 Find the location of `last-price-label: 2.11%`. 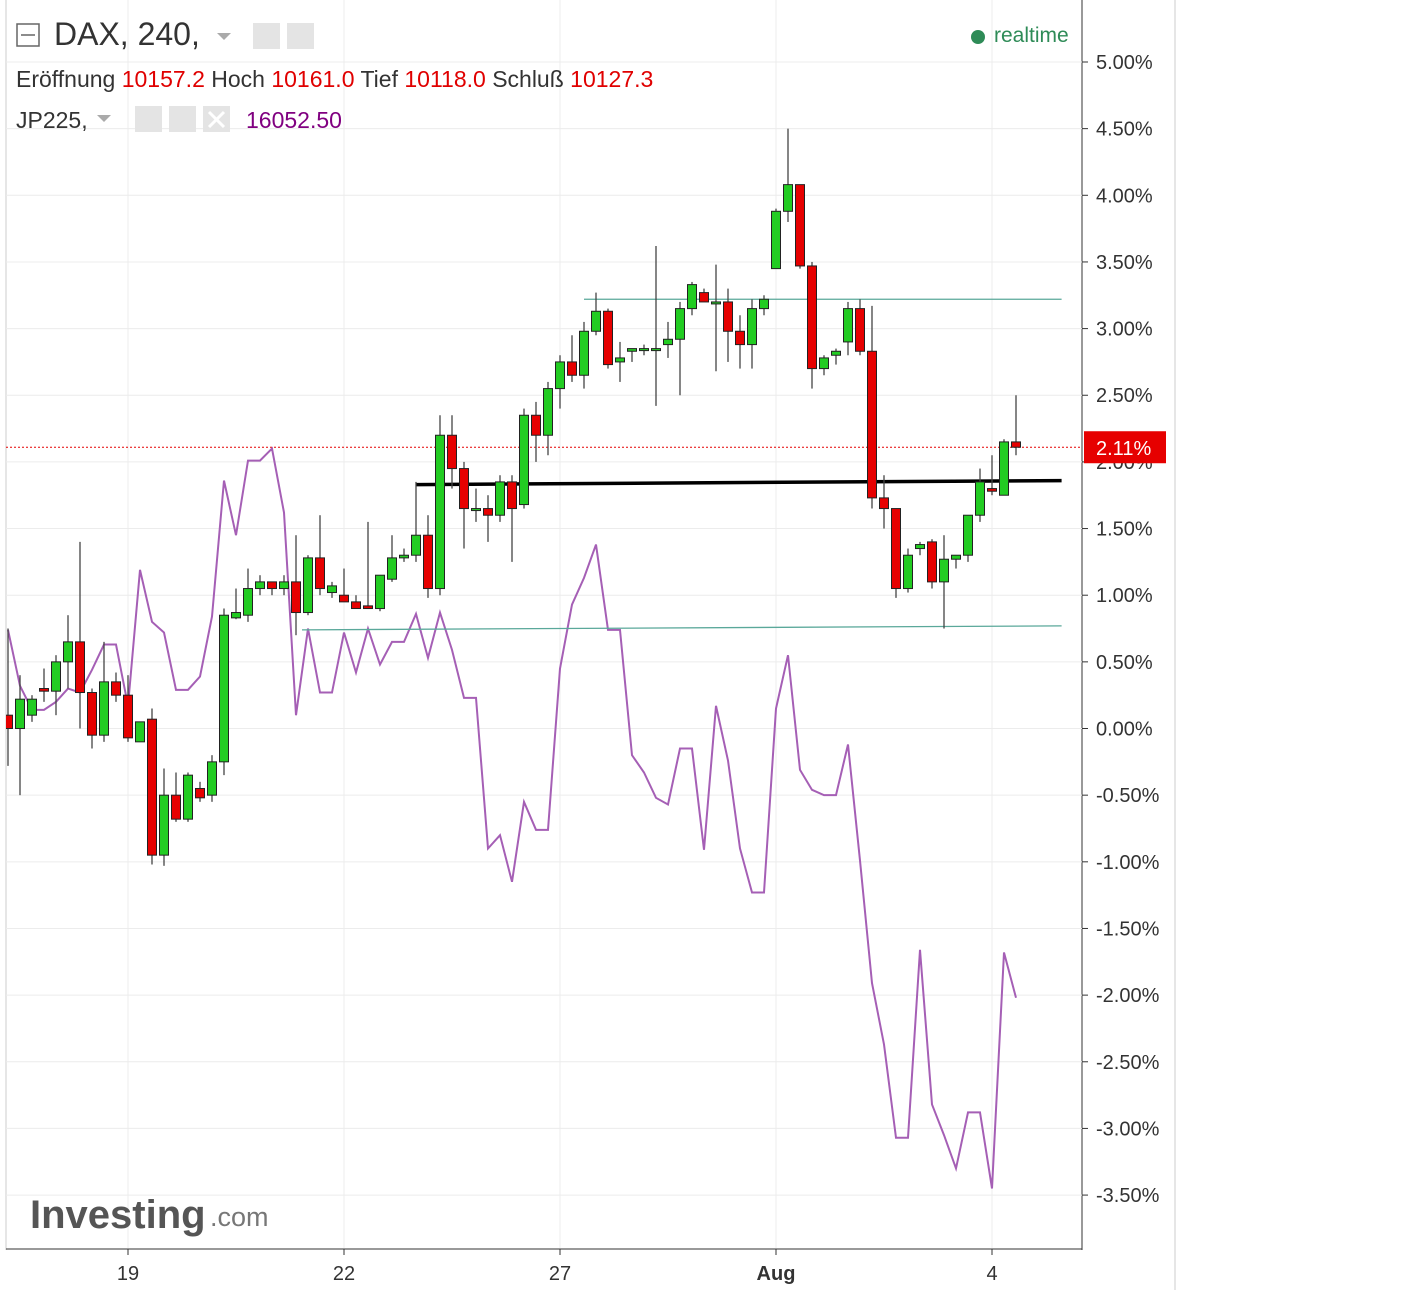

last-price-label: 2.11% is located at coordinates (1123, 449).